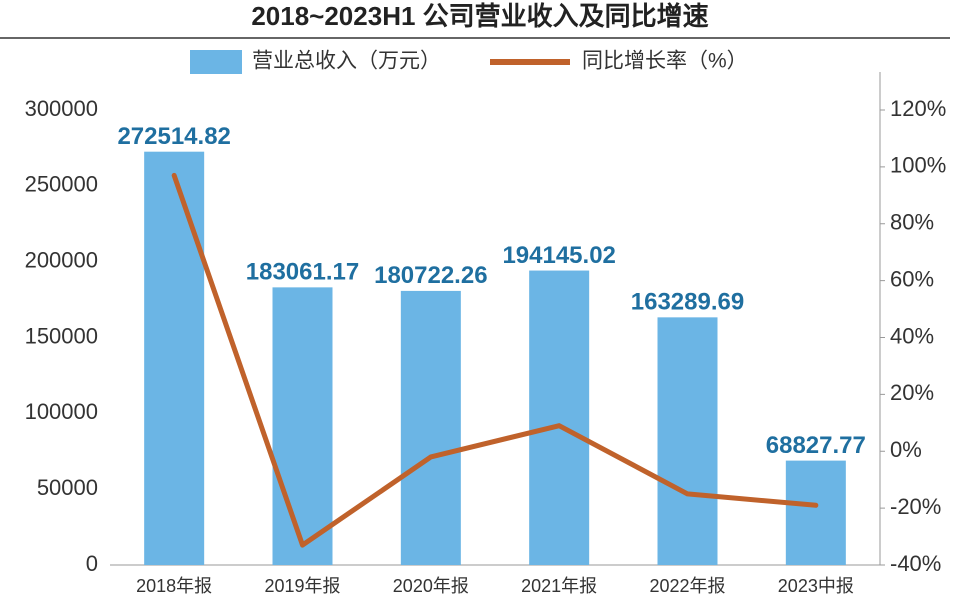 The height and width of the screenshot is (601, 960). What do you see at coordinates (302, 586) in the screenshot?
I see `x-tick-label: 2019年报` at bounding box center [302, 586].